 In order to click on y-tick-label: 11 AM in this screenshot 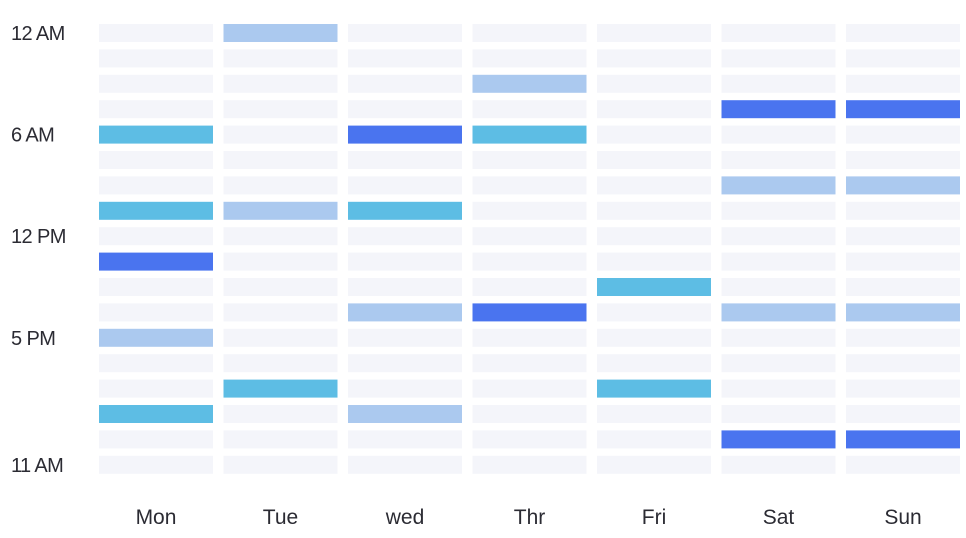, I will do `click(37, 466)`.